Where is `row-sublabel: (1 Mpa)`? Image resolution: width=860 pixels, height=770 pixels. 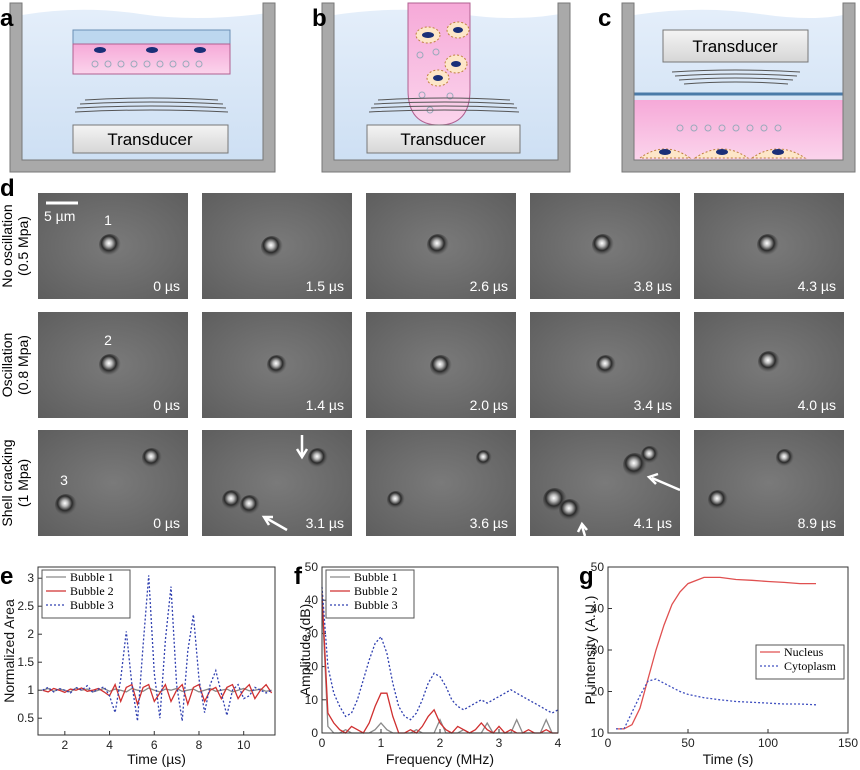 row-sublabel: (1 Mpa) is located at coordinates (23, 483).